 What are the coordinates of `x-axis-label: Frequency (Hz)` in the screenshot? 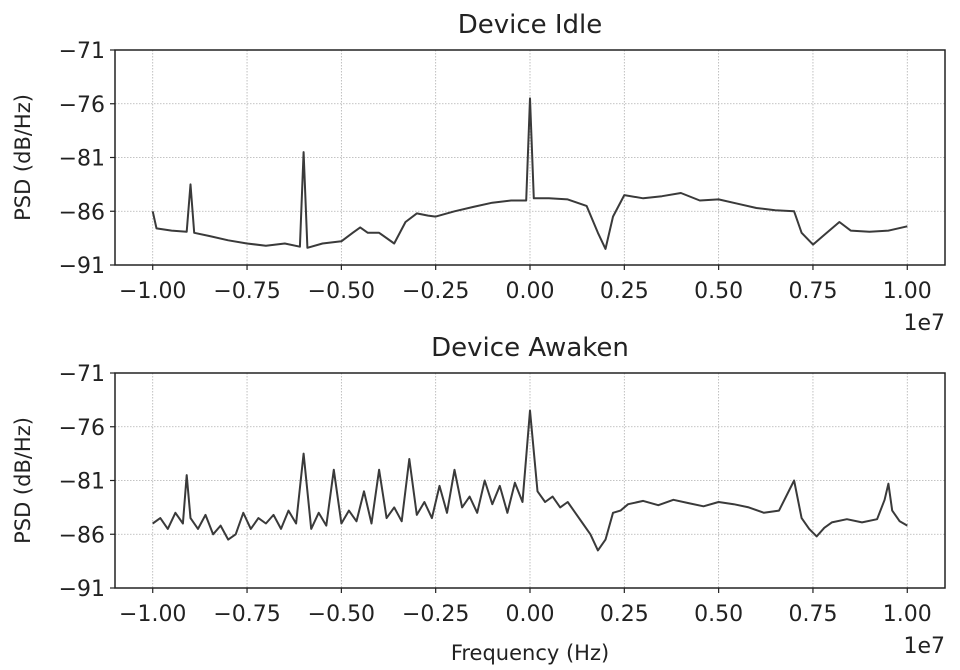 It's located at (530, 653).